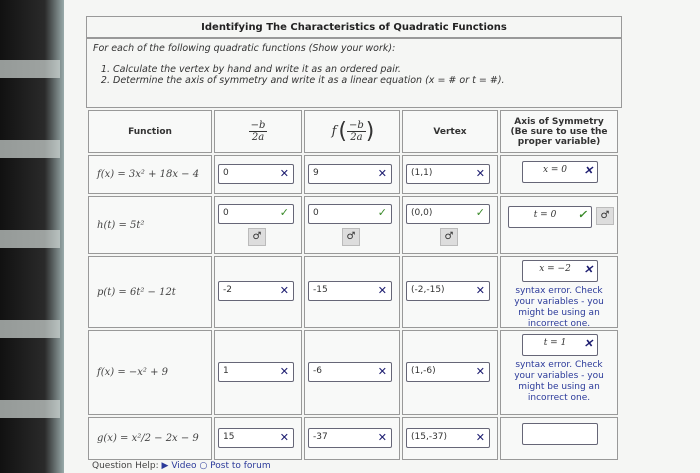 This screenshot has height=473, width=700. Describe the element at coordinates (555, 170) in the screenshot. I see `input-value: x = 0` at that location.